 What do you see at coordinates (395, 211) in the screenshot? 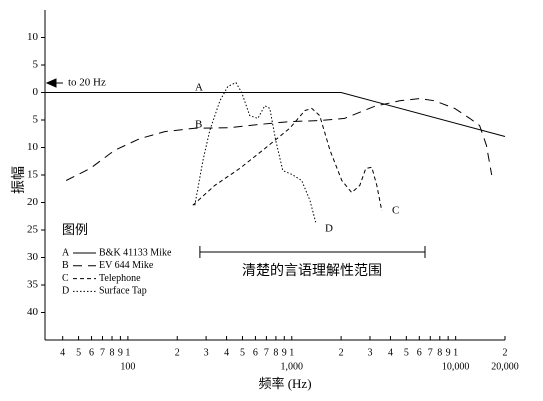
I see `curve-label: C` at bounding box center [395, 211].